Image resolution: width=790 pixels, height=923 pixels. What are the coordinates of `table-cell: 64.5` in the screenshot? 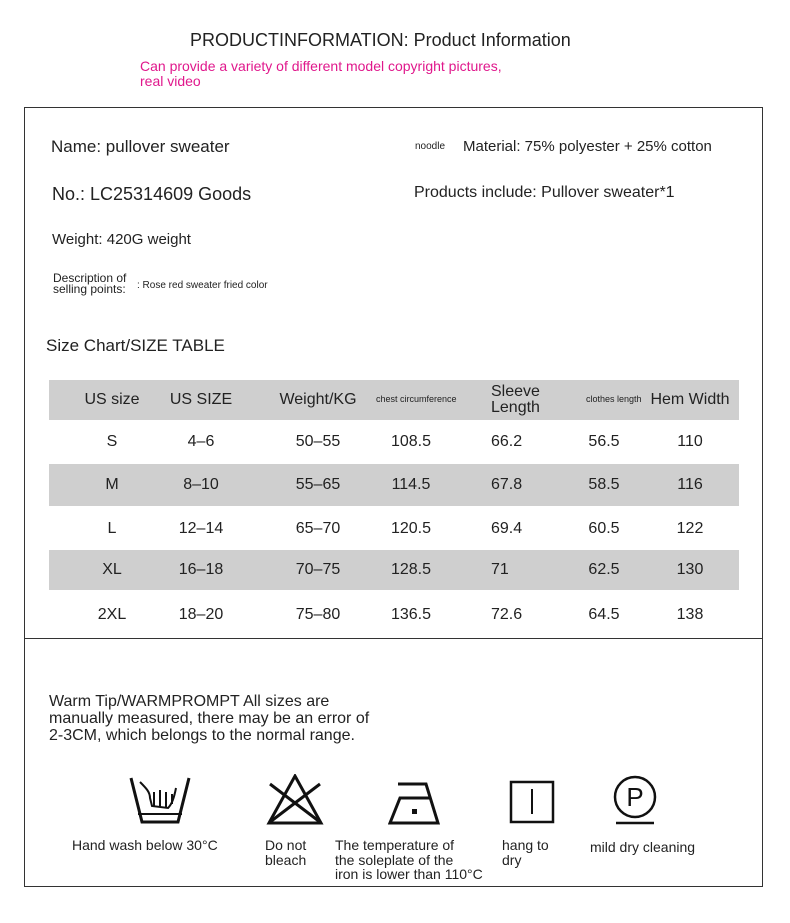 It's located at (604, 614).